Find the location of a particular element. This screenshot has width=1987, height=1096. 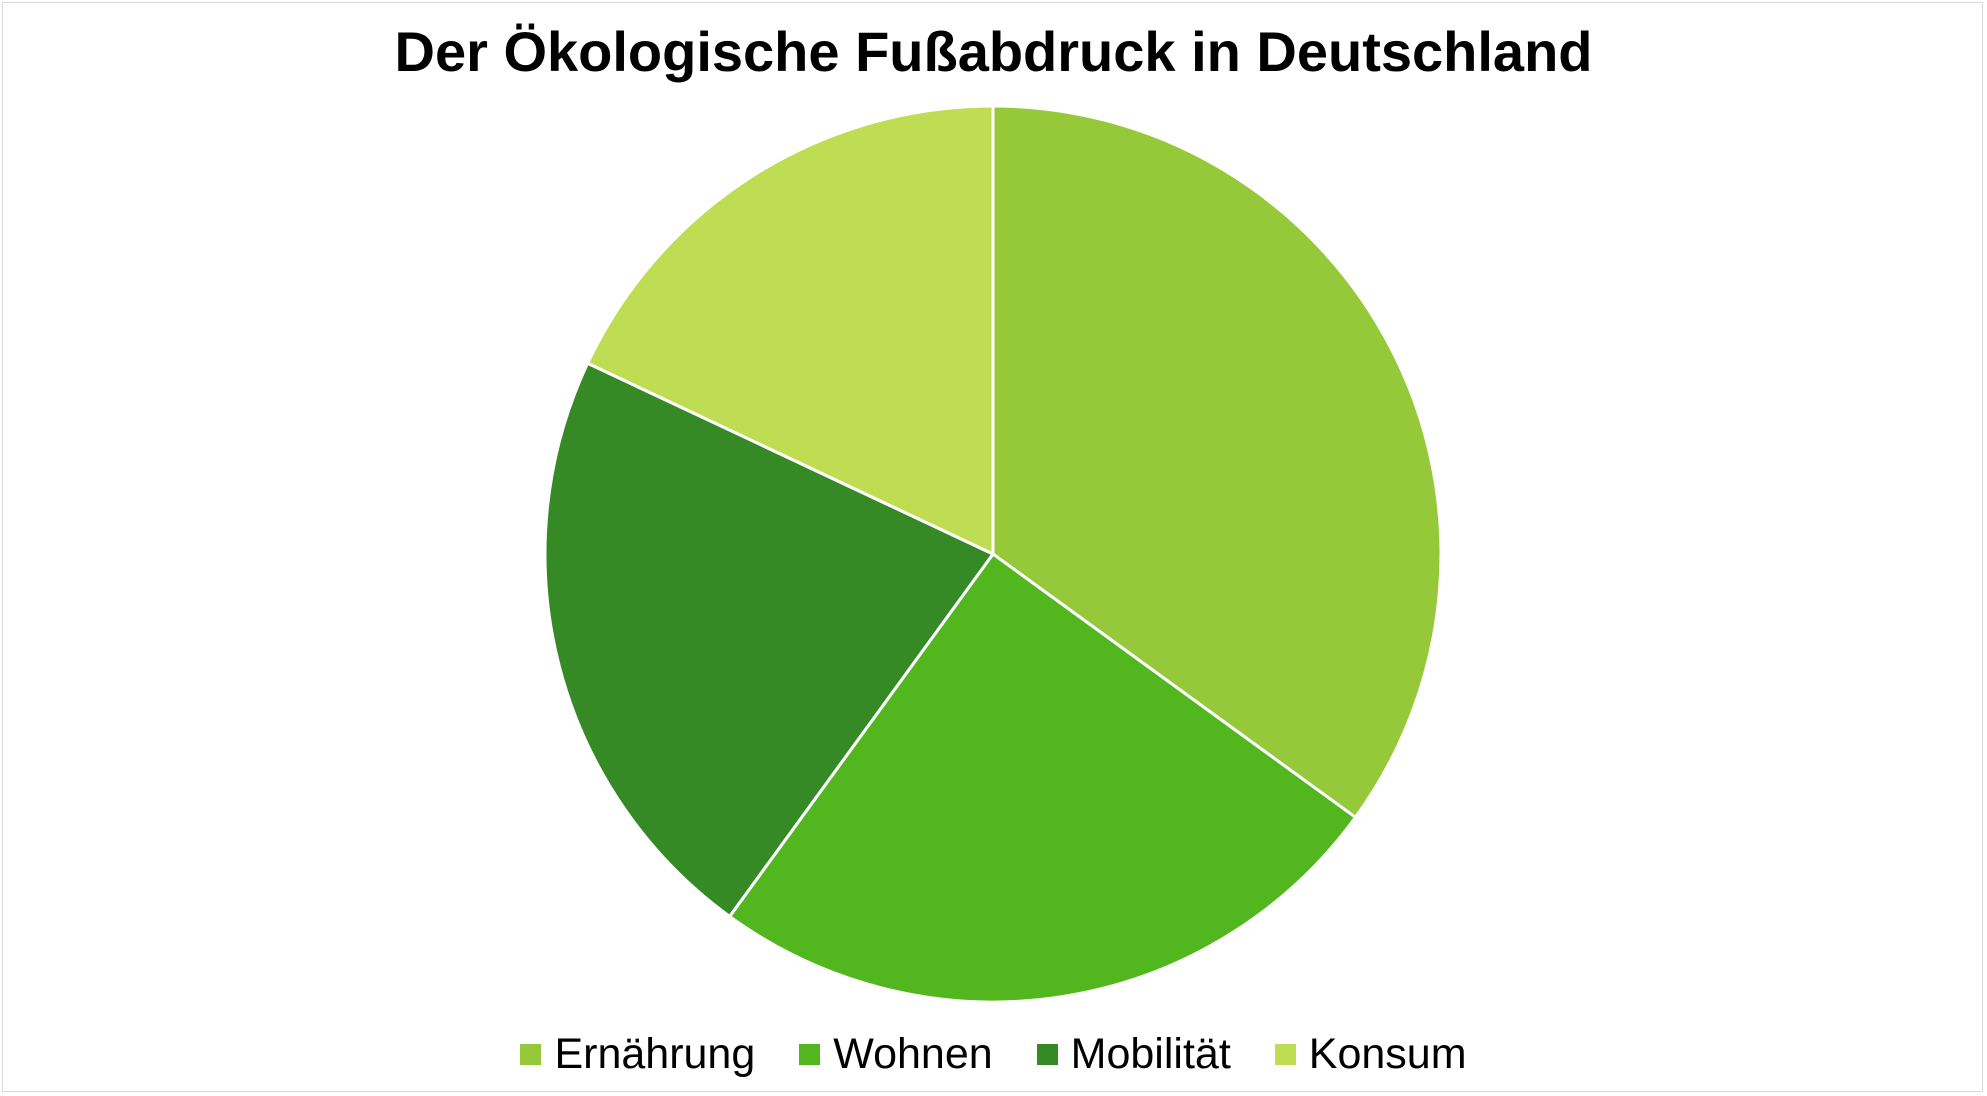

chart-legend: Ernährung Wohnen Mobilität Konsum is located at coordinates (993, 1054).